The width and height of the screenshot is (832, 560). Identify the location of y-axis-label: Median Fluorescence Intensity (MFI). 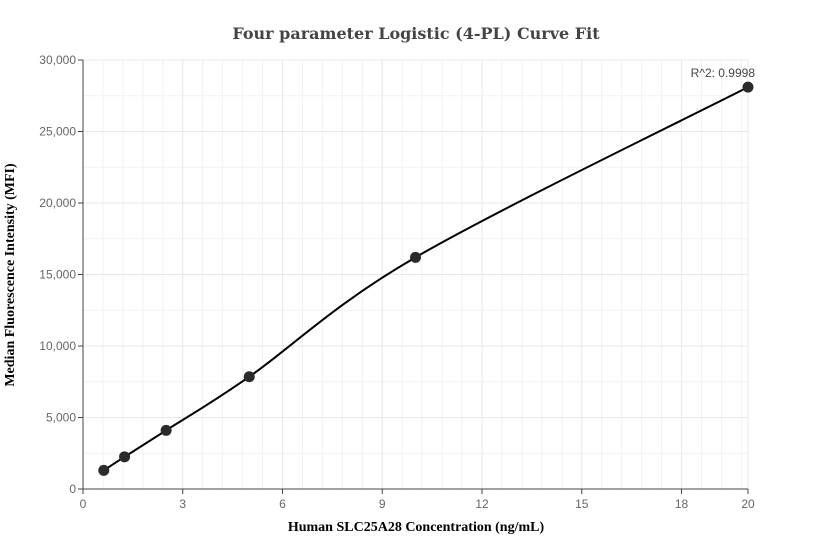
(10, 275).